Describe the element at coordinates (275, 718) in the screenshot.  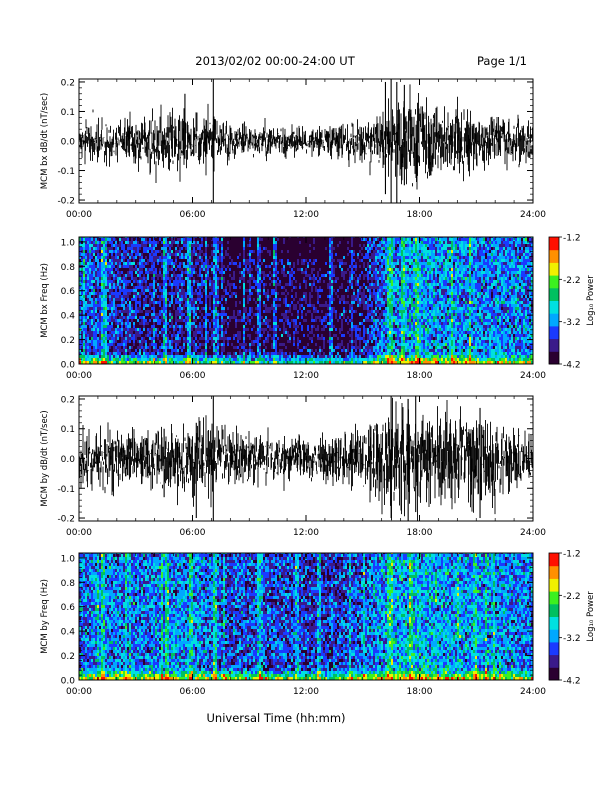
I see `x-axis-title: Universal Time (hh:mm)` at that location.